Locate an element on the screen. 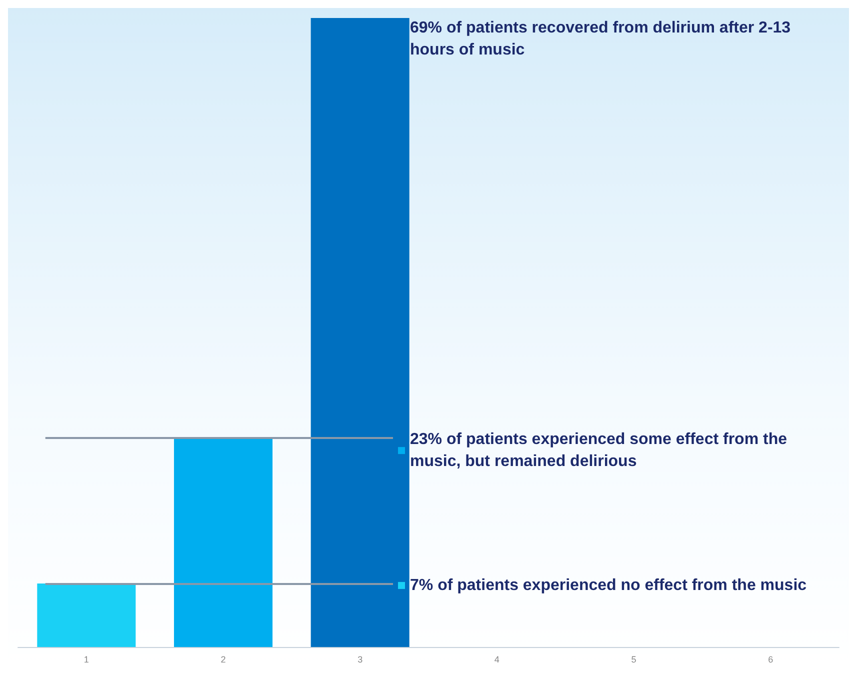  legend-label: 7% of patients experienced no effect from the music is located at coordinates (608, 585).